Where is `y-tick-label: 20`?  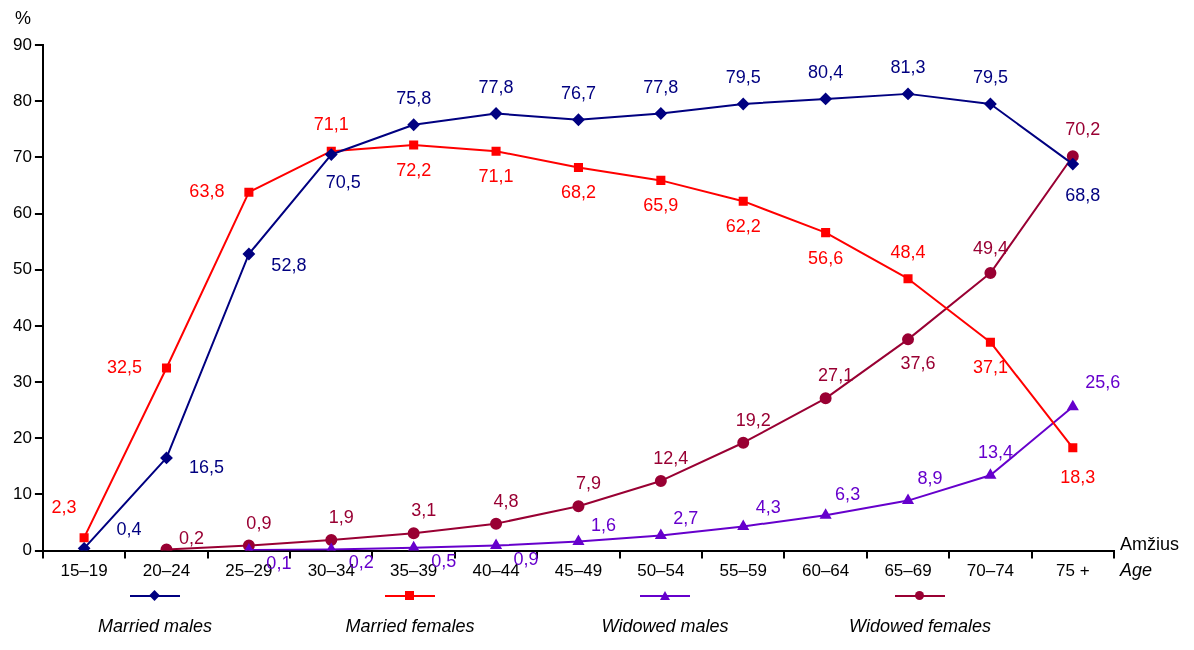 y-tick-label: 20 is located at coordinates (22, 437).